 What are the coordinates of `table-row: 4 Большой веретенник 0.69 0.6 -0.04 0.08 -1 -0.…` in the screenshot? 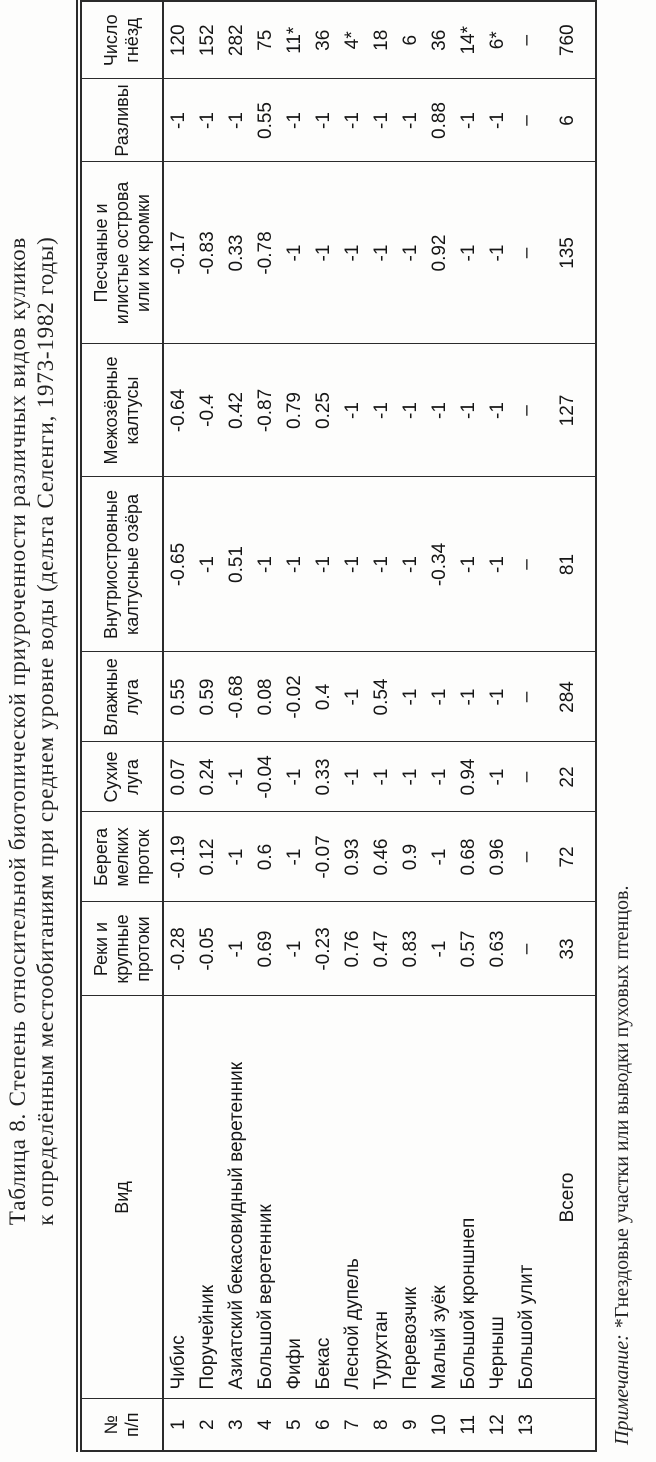 It's located at (265, 726).